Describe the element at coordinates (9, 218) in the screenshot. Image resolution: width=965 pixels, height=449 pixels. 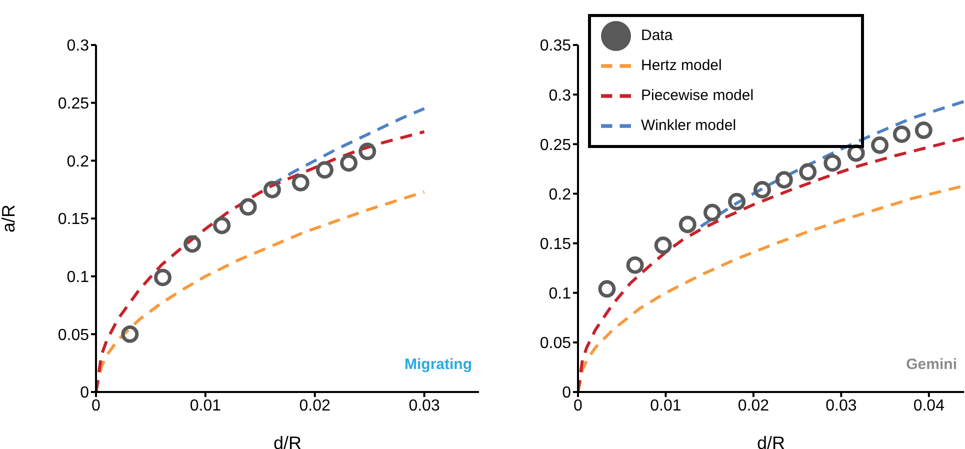
I see `y-axis-title: a/R` at that location.